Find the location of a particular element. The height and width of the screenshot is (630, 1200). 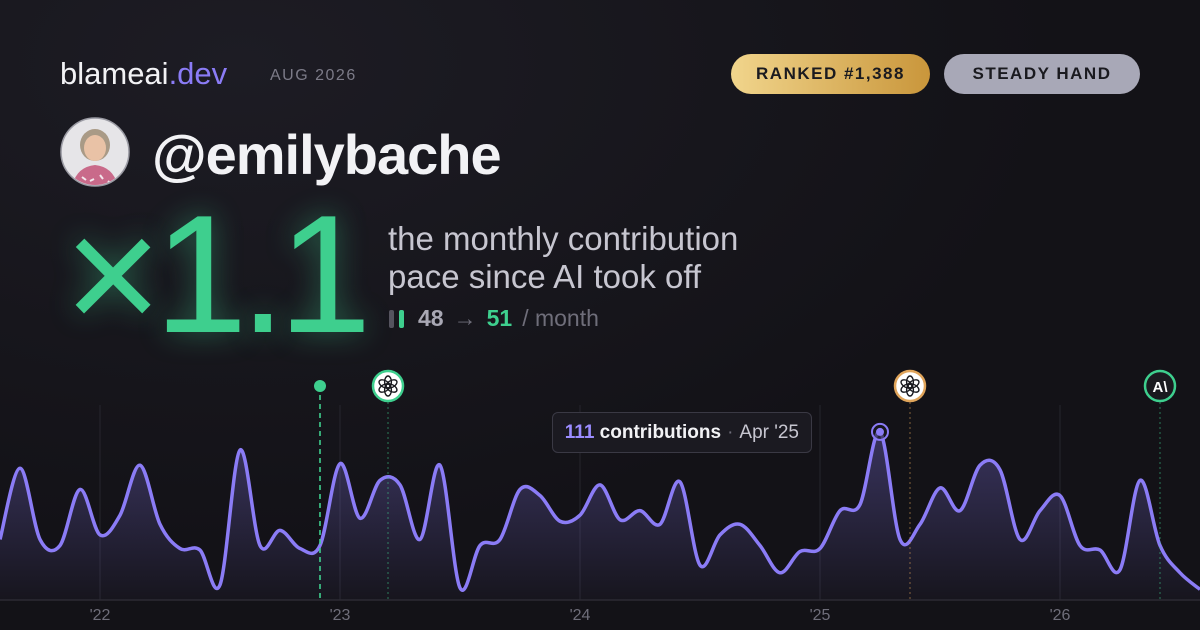

date: AUG 2026 is located at coordinates (313, 75).